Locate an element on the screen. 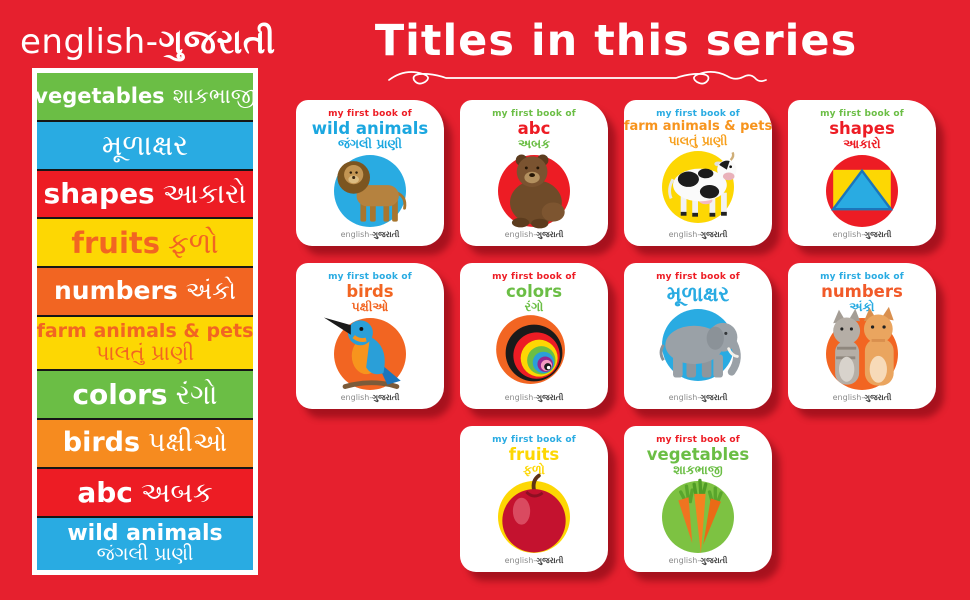  book-title: abc is located at coordinates (534, 128).